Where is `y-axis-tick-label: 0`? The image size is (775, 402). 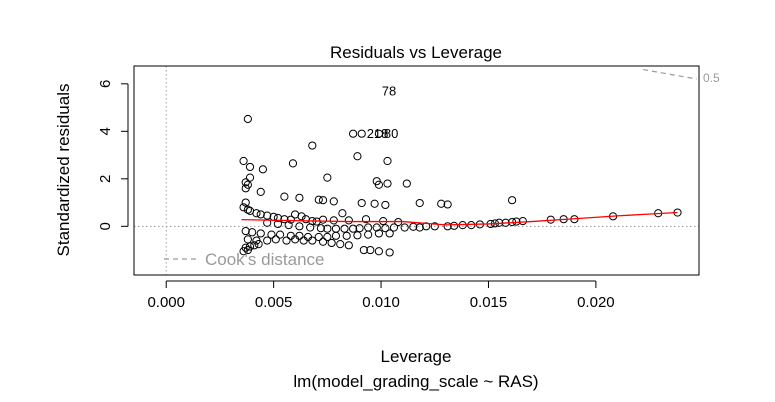
y-axis-tick-label: 0 is located at coordinates (105, 226).